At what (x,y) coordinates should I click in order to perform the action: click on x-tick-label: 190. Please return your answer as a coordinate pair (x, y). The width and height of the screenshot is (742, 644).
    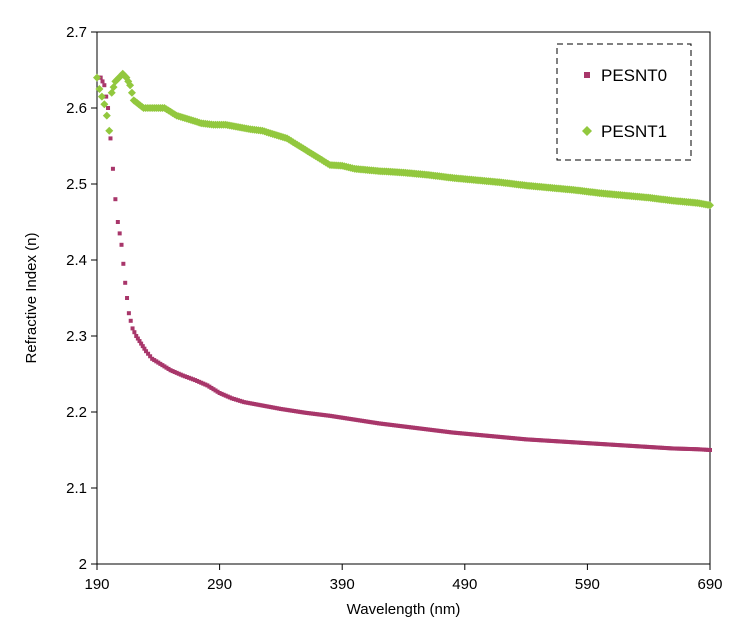
    Looking at the image, I should click on (96, 584).